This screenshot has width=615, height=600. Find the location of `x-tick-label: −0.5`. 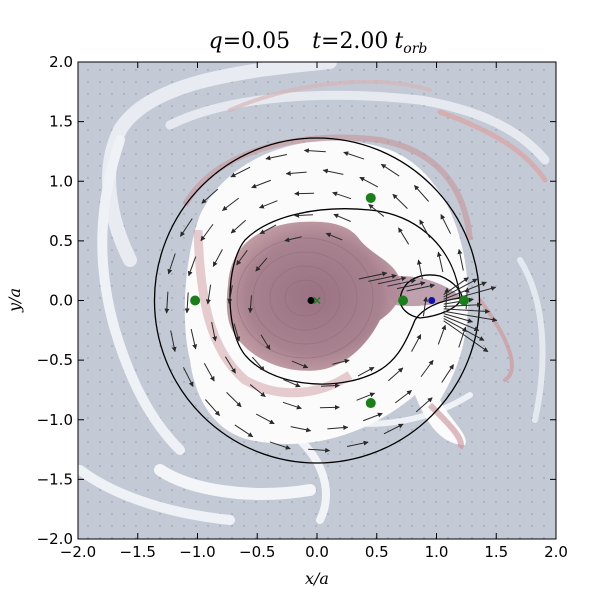

x-tick-label: −0.5 is located at coordinates (257, 552).